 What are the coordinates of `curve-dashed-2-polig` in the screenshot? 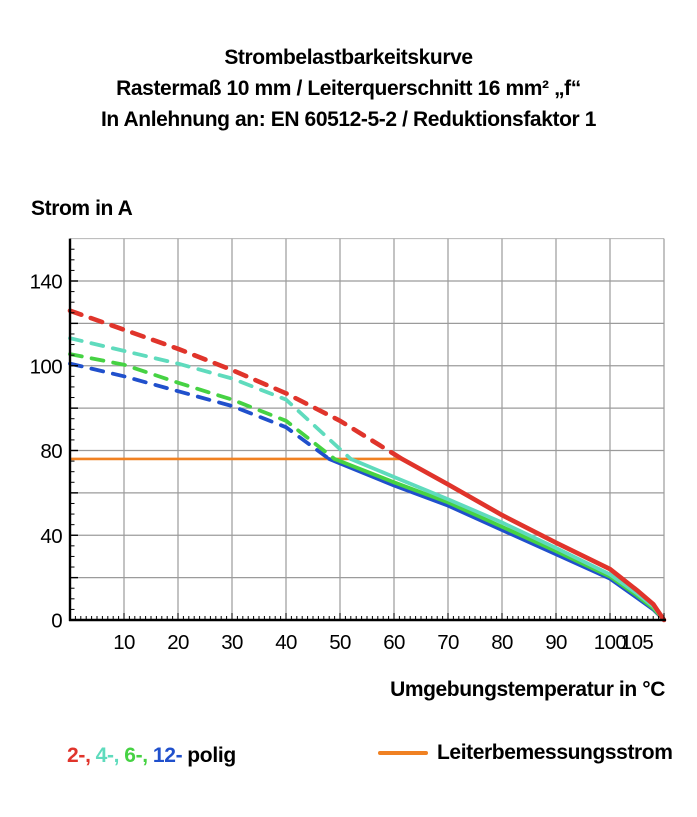 It's located at (236, 385).